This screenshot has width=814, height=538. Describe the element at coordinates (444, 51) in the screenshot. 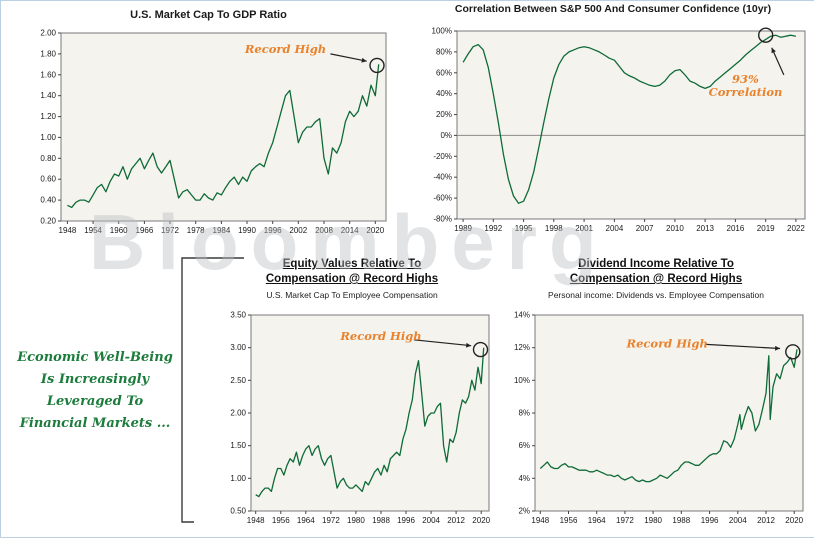

I see `svg-text: 80%` at that location.